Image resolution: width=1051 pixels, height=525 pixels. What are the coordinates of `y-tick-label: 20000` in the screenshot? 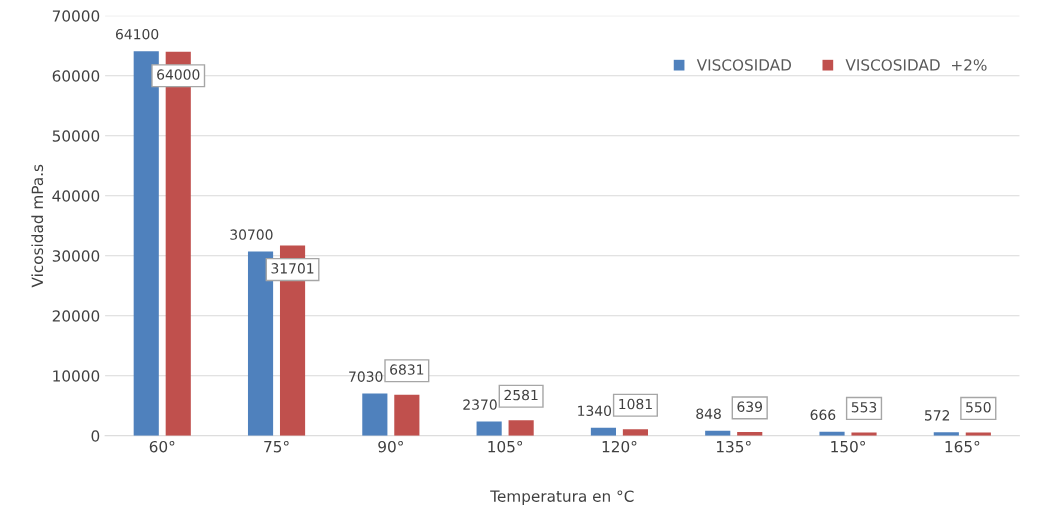 It's located at (76, 316).